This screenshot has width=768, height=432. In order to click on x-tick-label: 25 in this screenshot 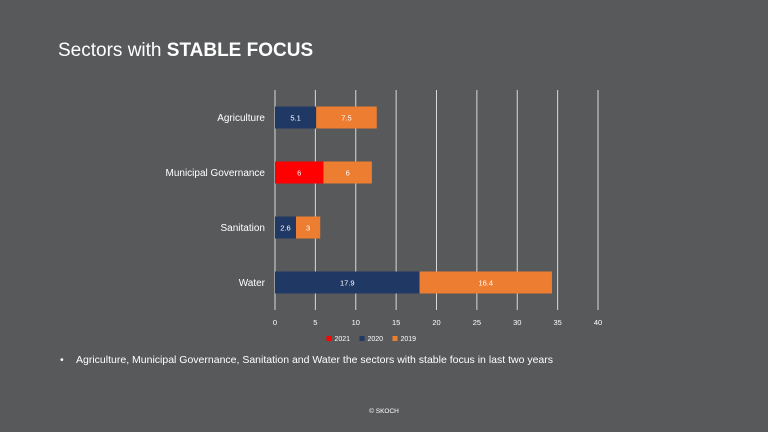, I will do `click(477, 322)`.